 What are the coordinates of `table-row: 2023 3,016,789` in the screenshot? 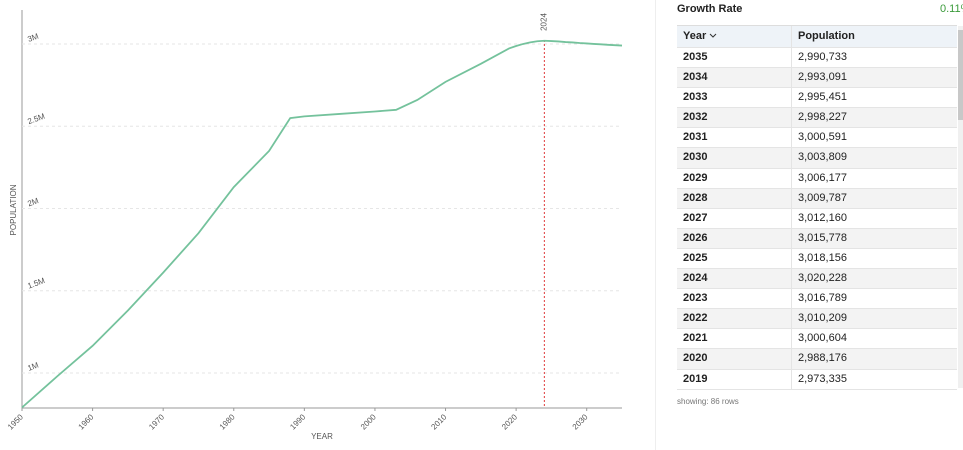 It's located at (817, 299).